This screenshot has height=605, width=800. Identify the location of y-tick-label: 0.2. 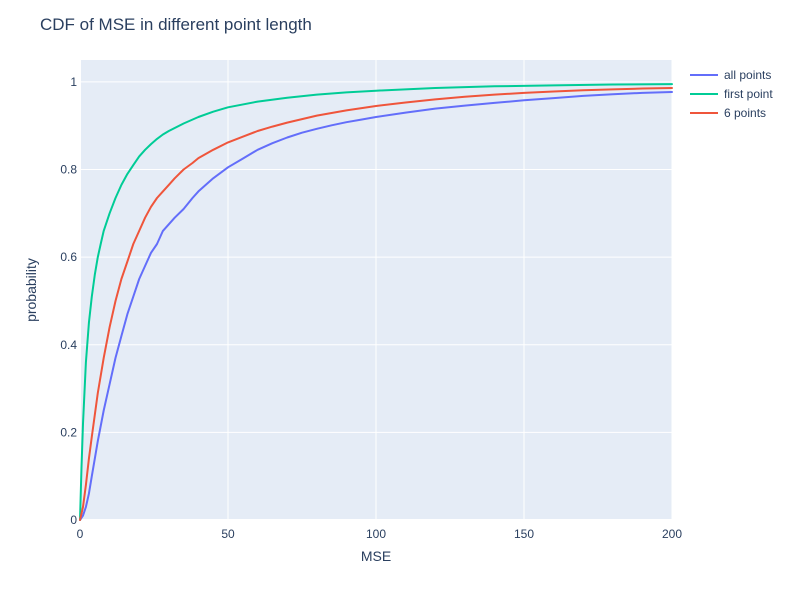
(68, 432).